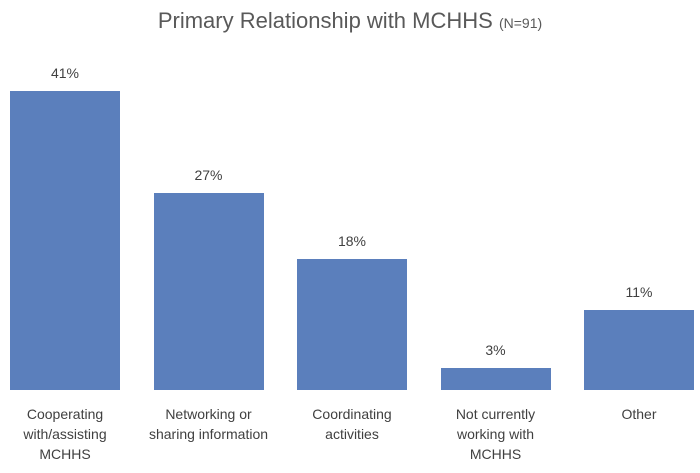  Describe the element at coordinates (495, 434) in the screenshot. I see `x-tick-label: Not currently working with MCHHS` at that location.